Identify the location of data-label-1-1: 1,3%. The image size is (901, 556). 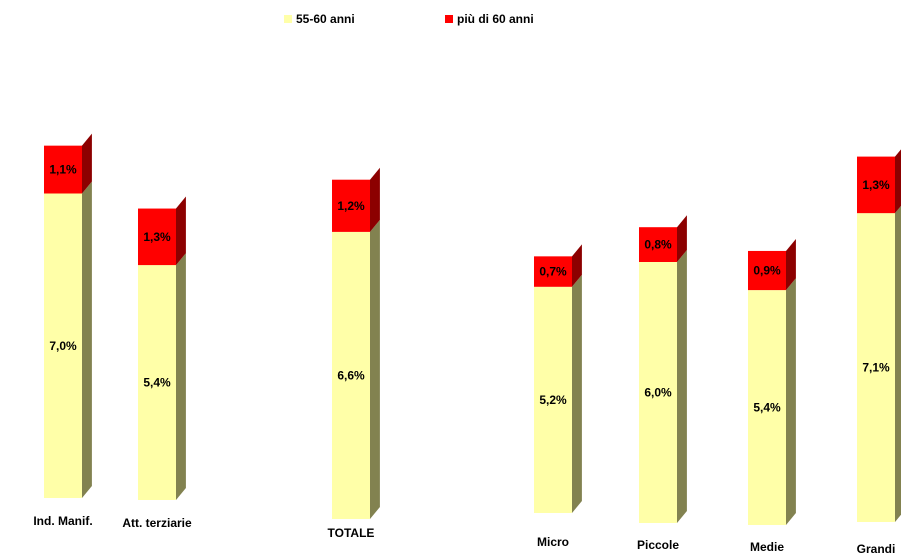
(157, 237).